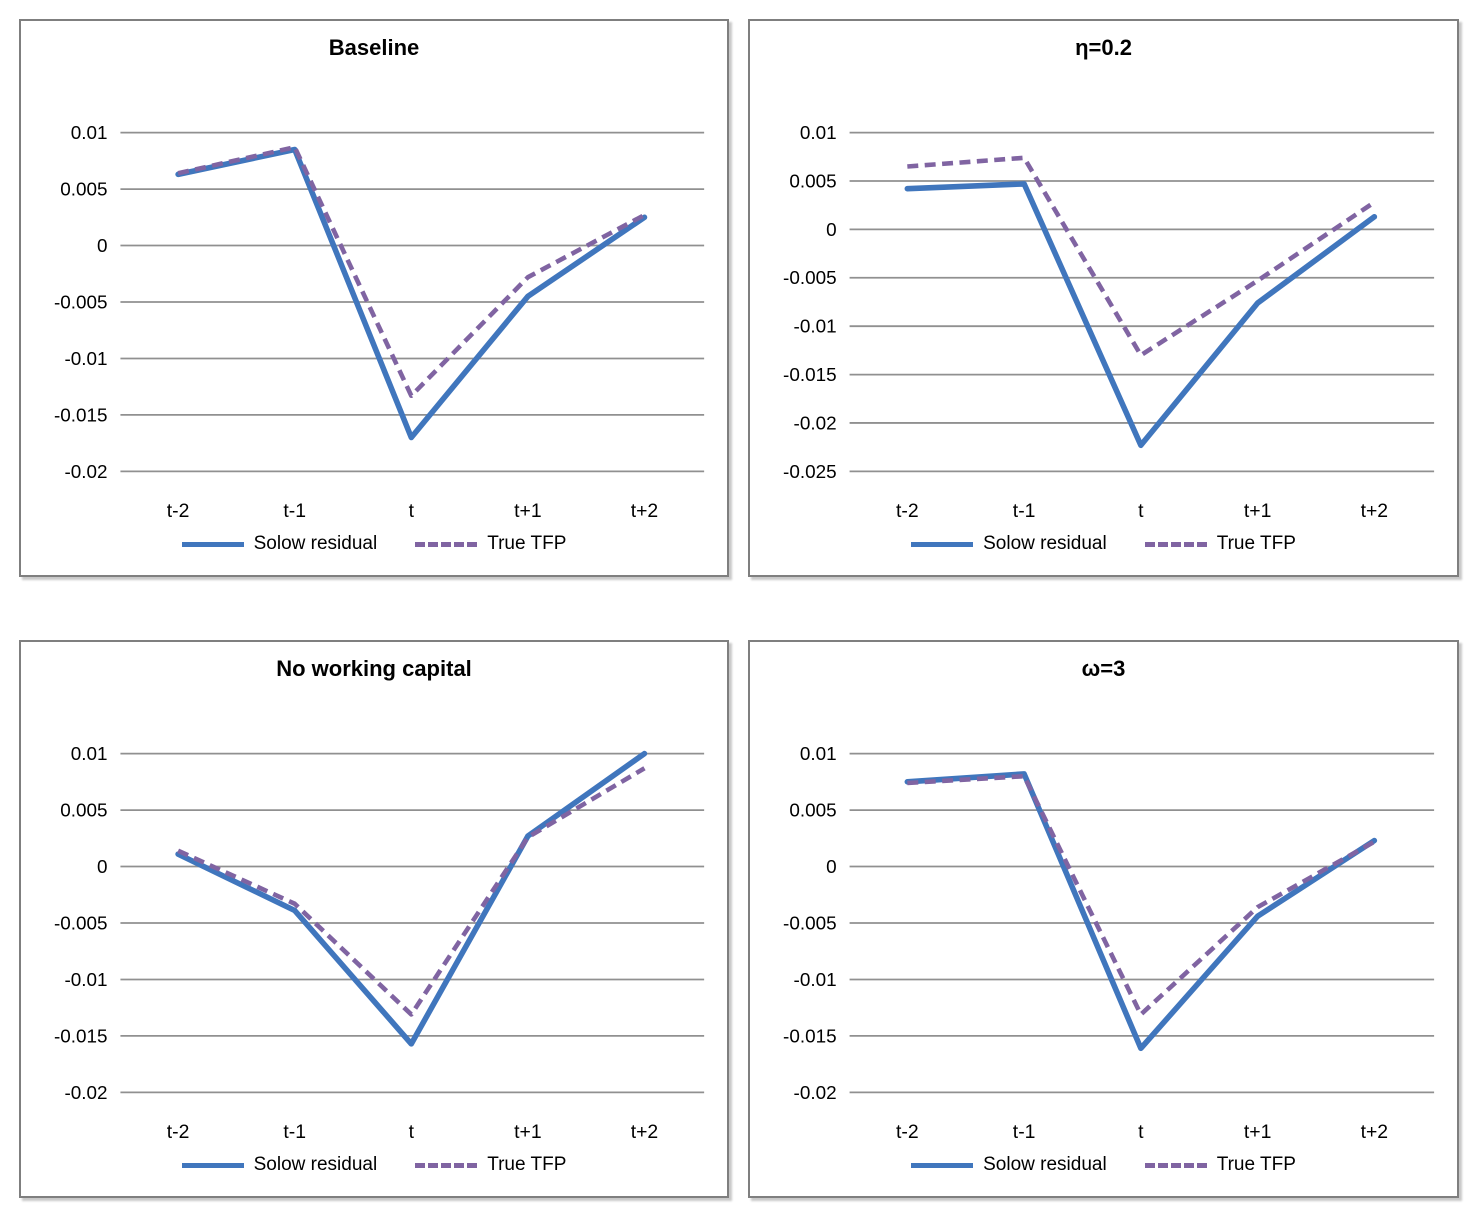 The image size is (1477, 1224). Describe the element at coordinates (374, 668) in the screenshot. I see `chart-title-no-working-capital: No working capital` at that location.